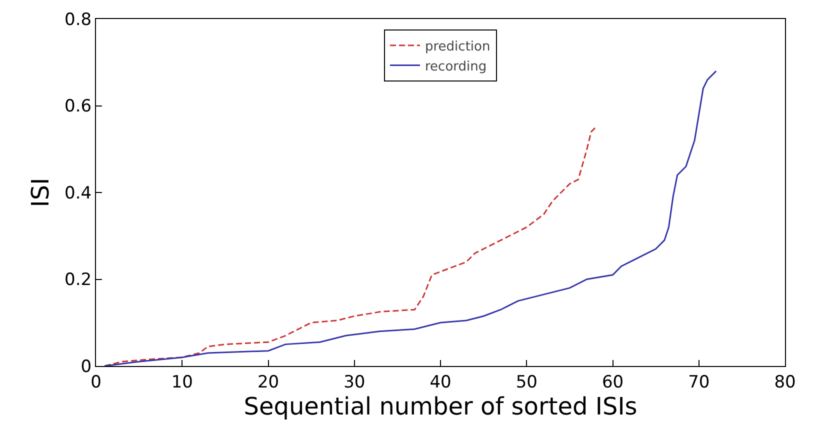 The image size is (813, 441). I want to click on legend-label: recording, so click(456, 66).